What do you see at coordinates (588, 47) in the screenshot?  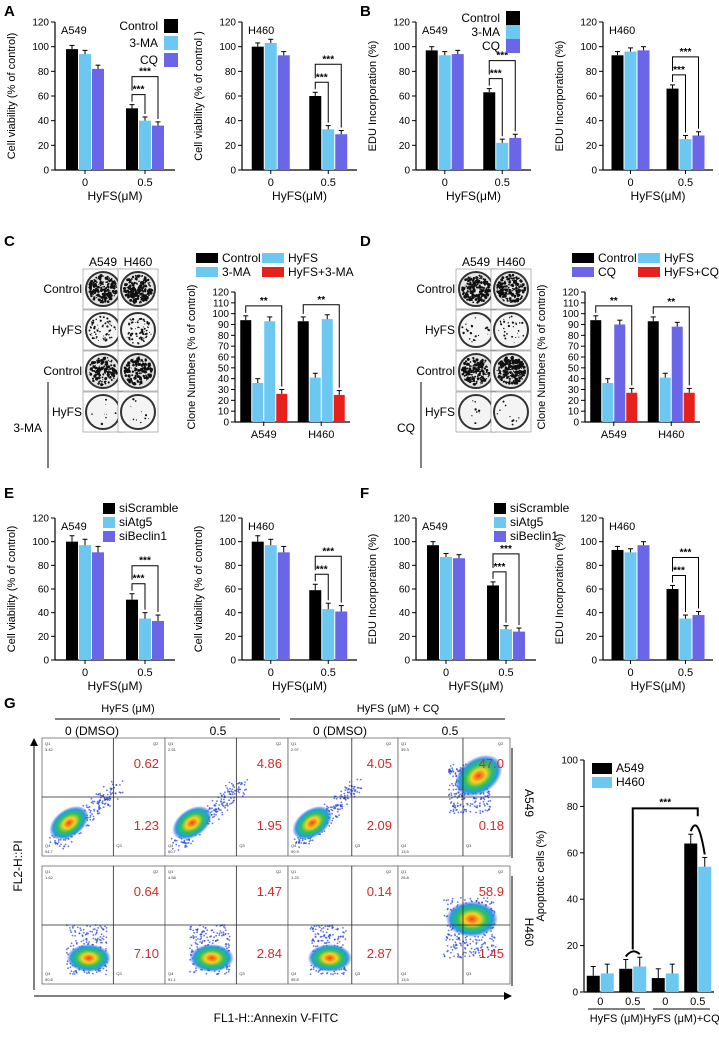 I see `y-tick-label: 100` at bounding box center [588, 47].